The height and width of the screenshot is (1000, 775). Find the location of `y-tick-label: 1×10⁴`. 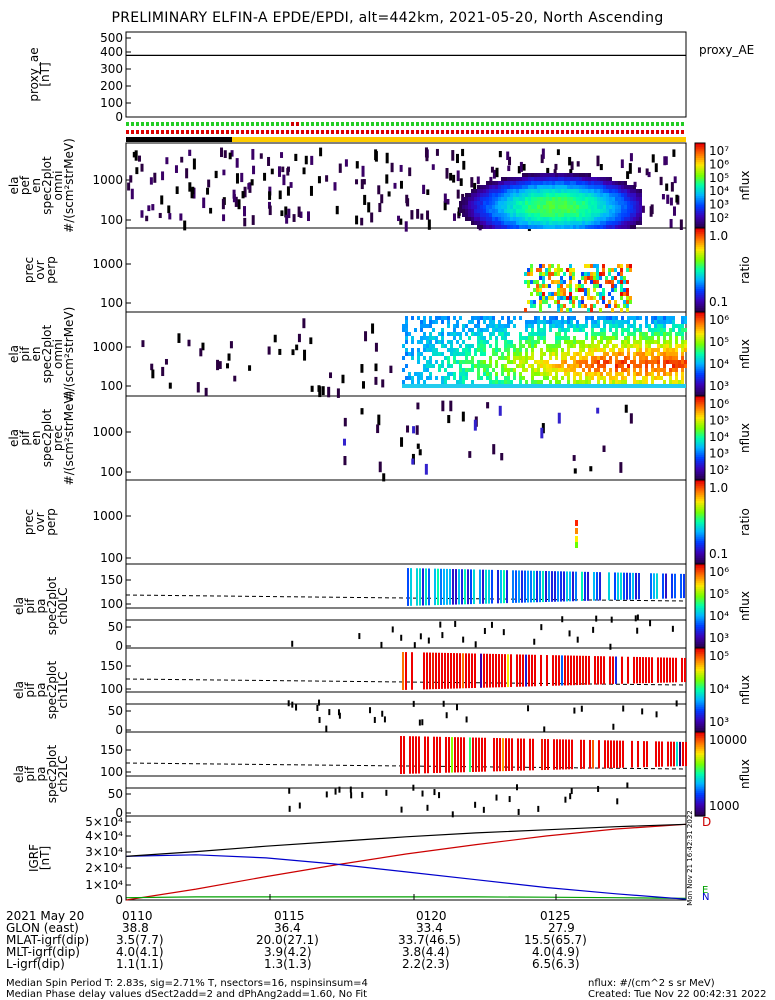

y-tick-label: 1×10⁴ is located at coordinates (104, 885).